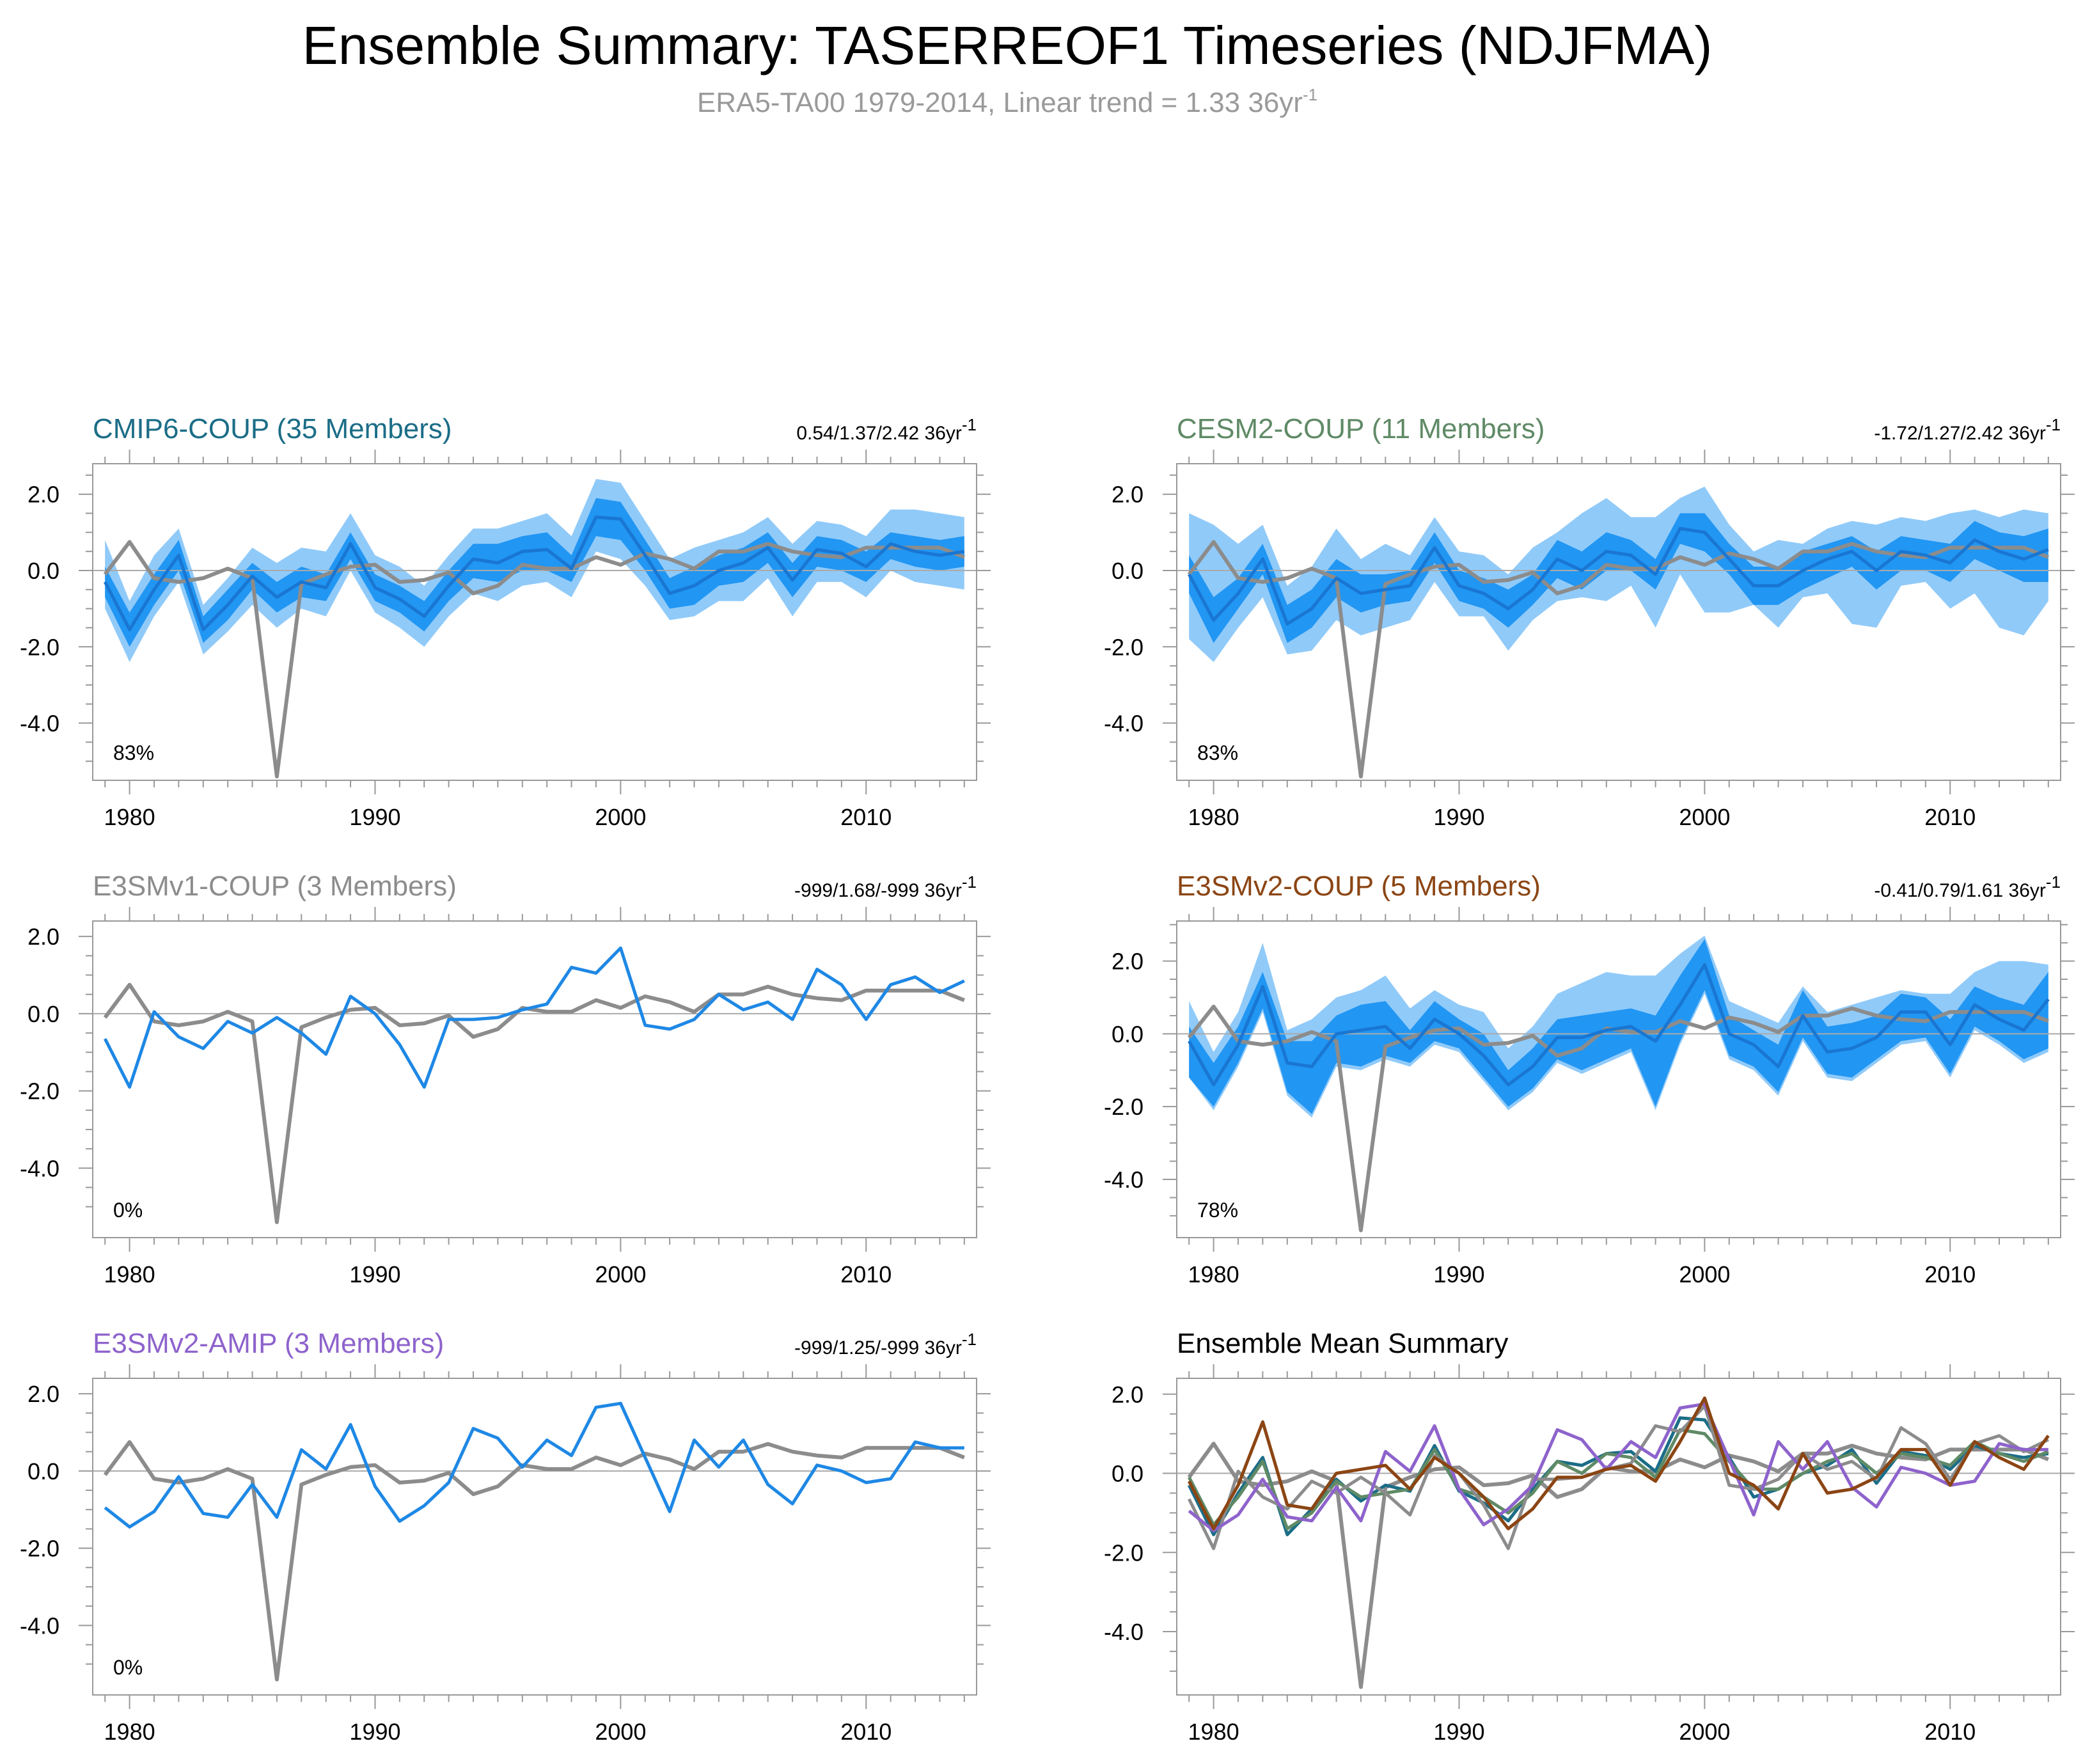  I want to click on panel-title: Ensemble Mean Summary, so click(1342, 1344).